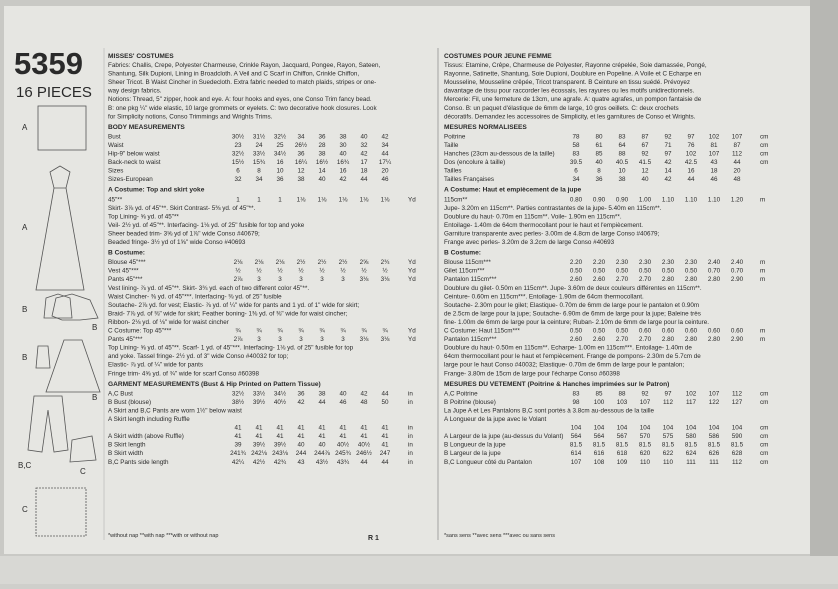 This screenshot has width=838, height=589. I want to click on cell: 20, so click(737, 171).